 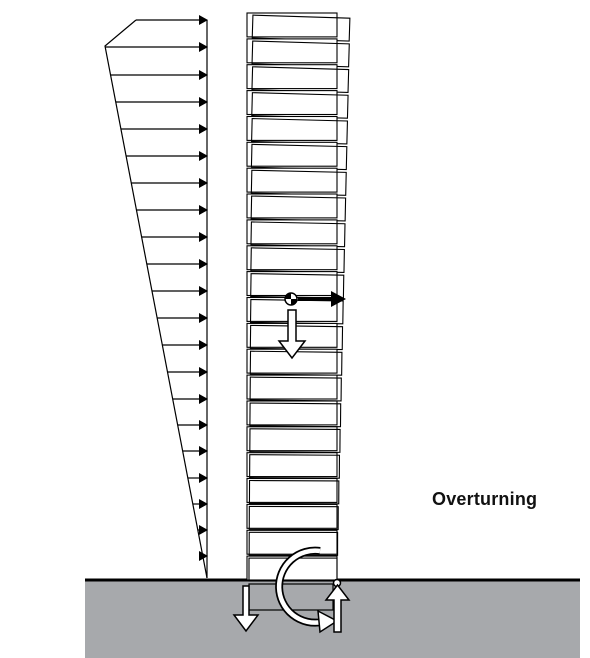 I want to click on left-reaction-arrow-icon, so click(x=246, y=609).